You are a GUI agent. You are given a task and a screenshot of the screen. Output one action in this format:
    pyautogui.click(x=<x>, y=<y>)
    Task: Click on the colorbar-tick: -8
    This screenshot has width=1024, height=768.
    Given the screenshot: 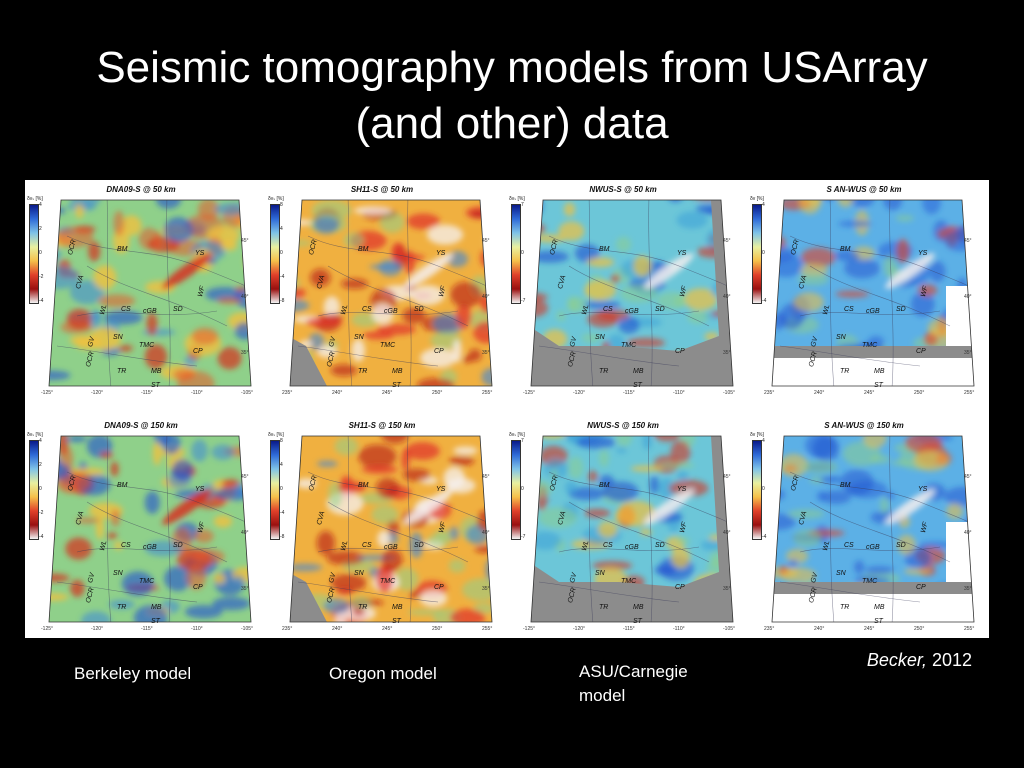 What is the action you would take?
    pyautogui.click(x=282, y=301)
    